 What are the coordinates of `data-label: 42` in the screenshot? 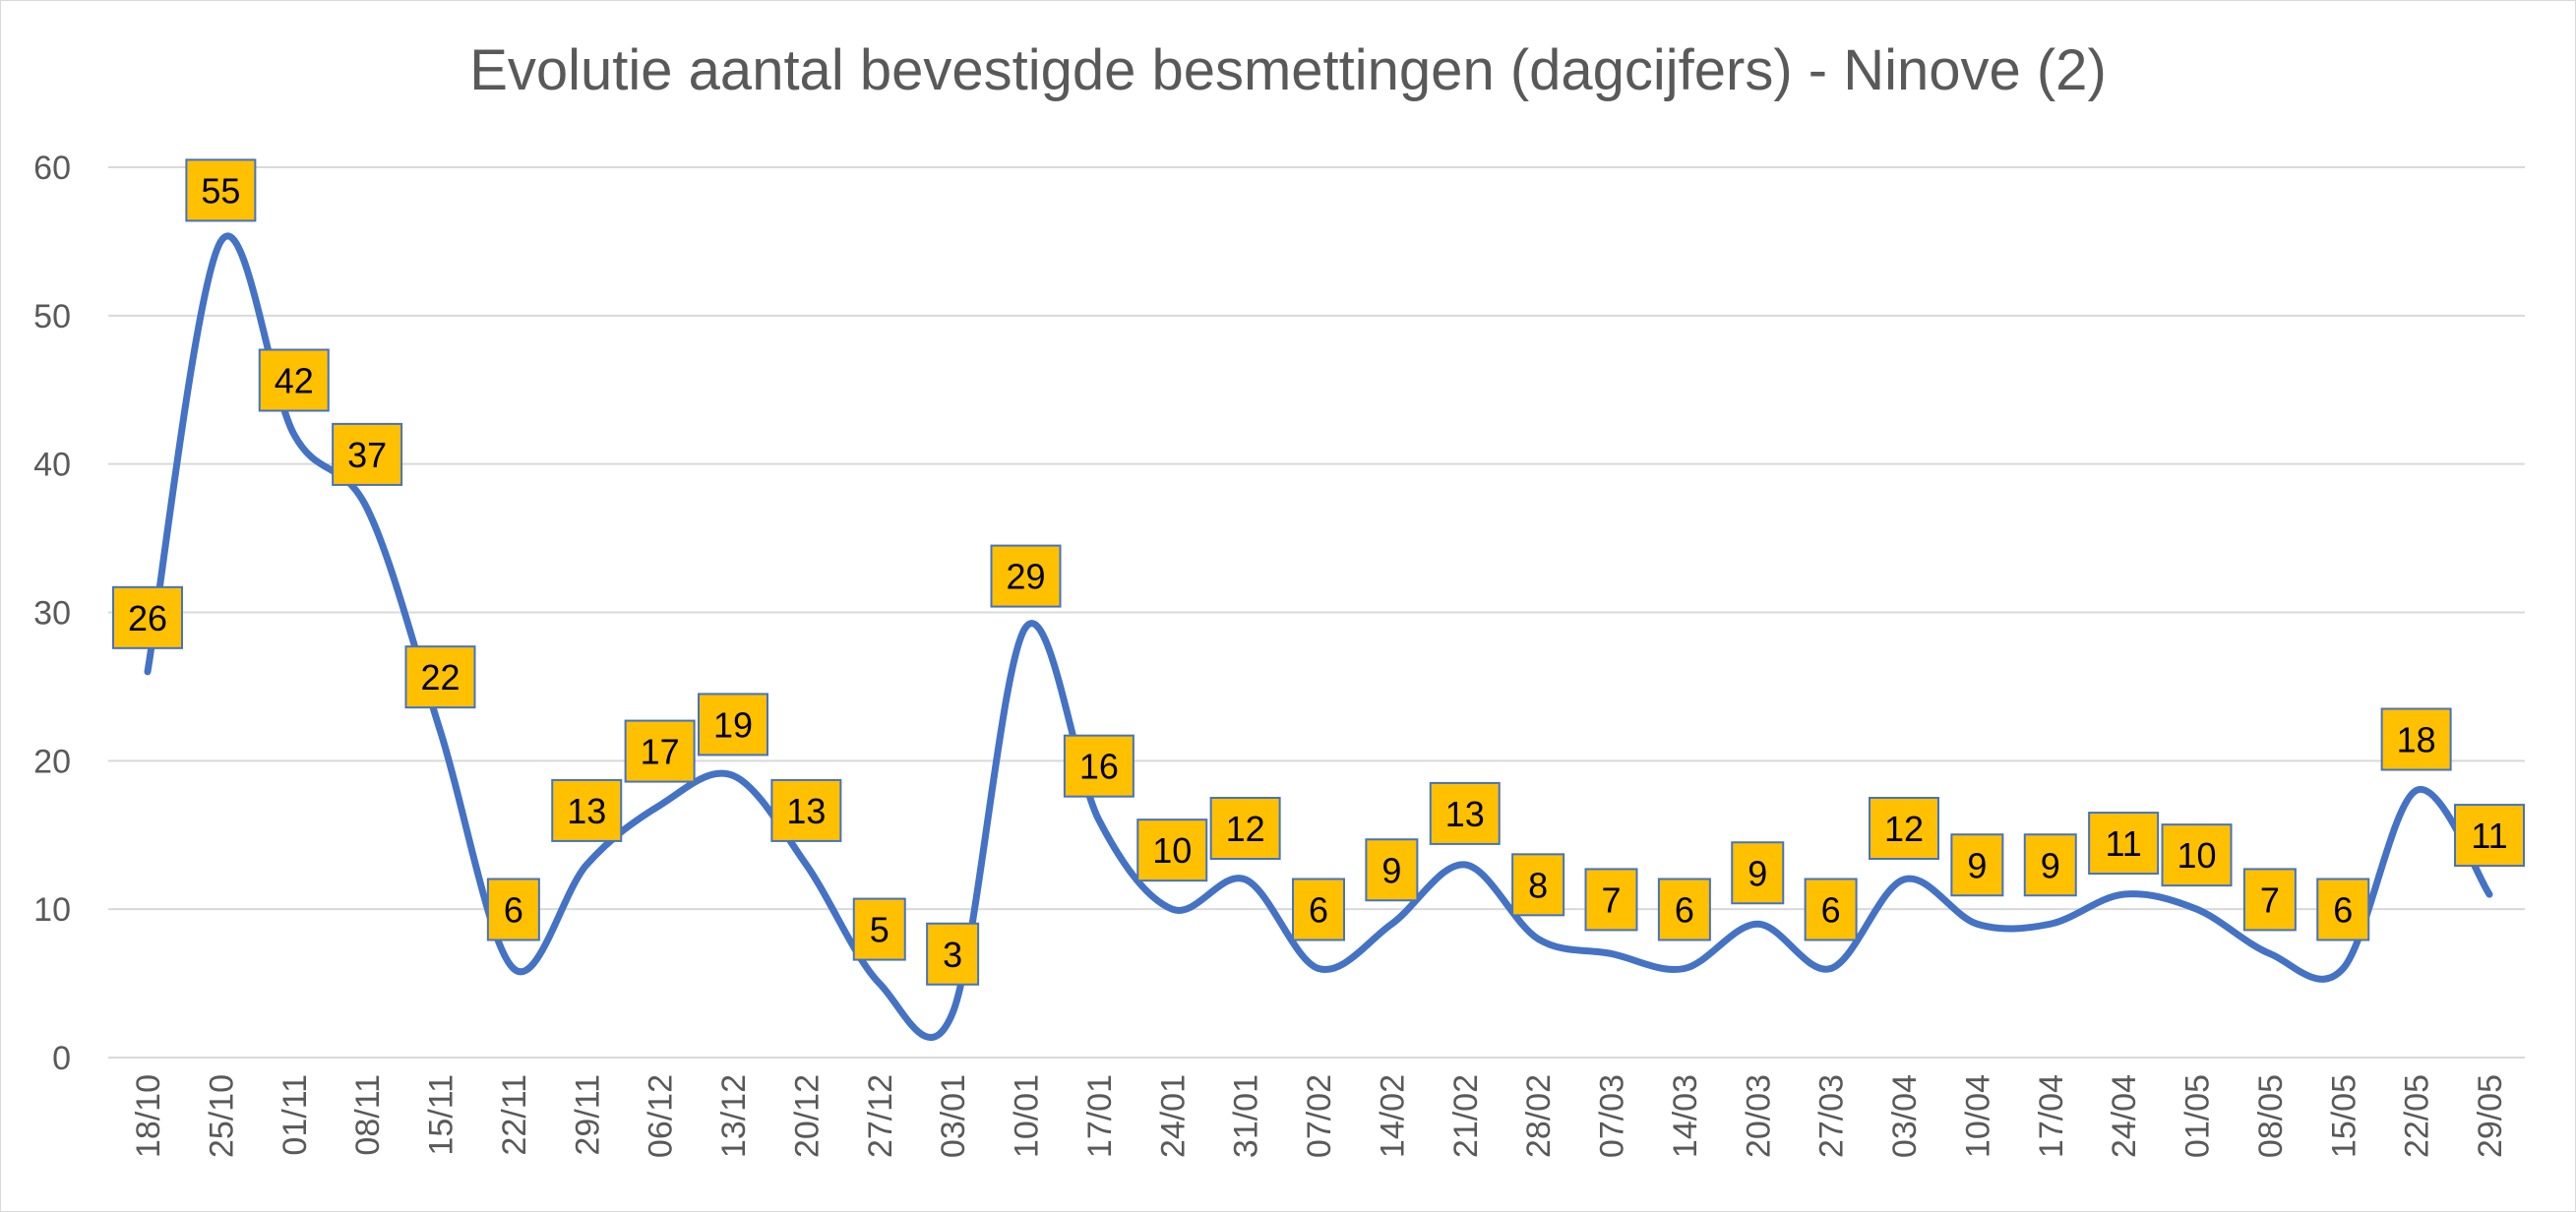 It's located at (294, 380).